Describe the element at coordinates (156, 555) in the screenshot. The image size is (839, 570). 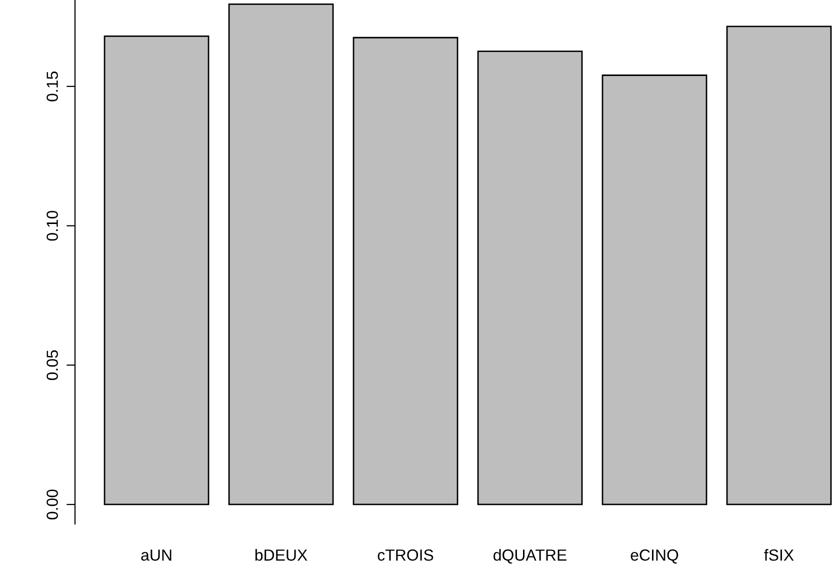
I see `x-tick-label: aUN` at that location.